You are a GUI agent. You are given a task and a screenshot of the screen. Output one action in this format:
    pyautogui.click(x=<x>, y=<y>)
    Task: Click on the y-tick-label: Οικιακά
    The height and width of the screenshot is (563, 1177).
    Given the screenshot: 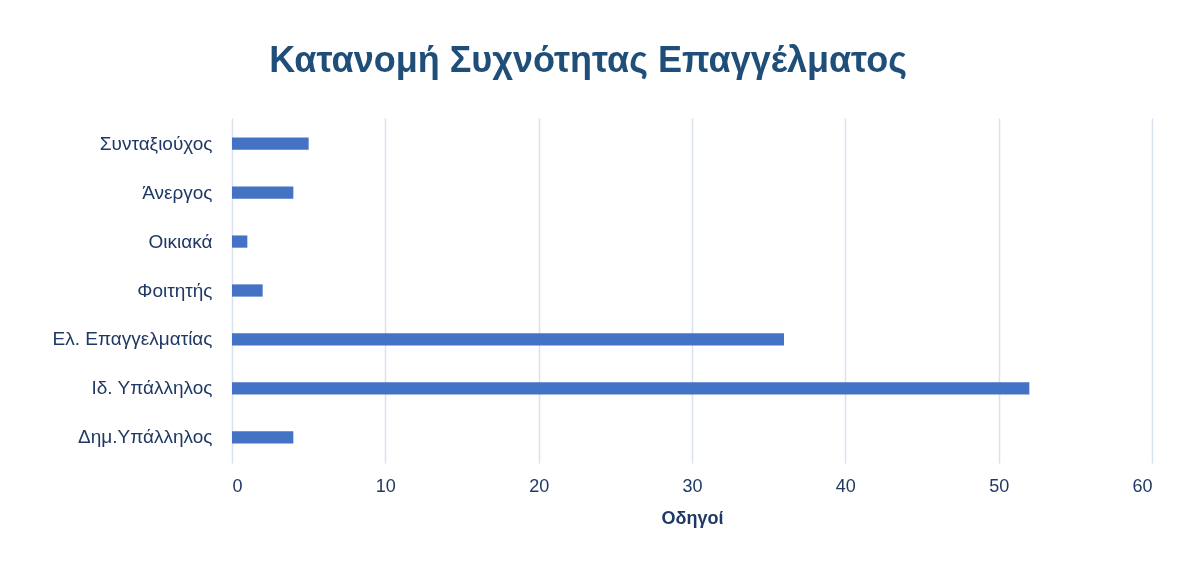 What is the action you would take?
    pyautogui.click(x=180, y=241)
    